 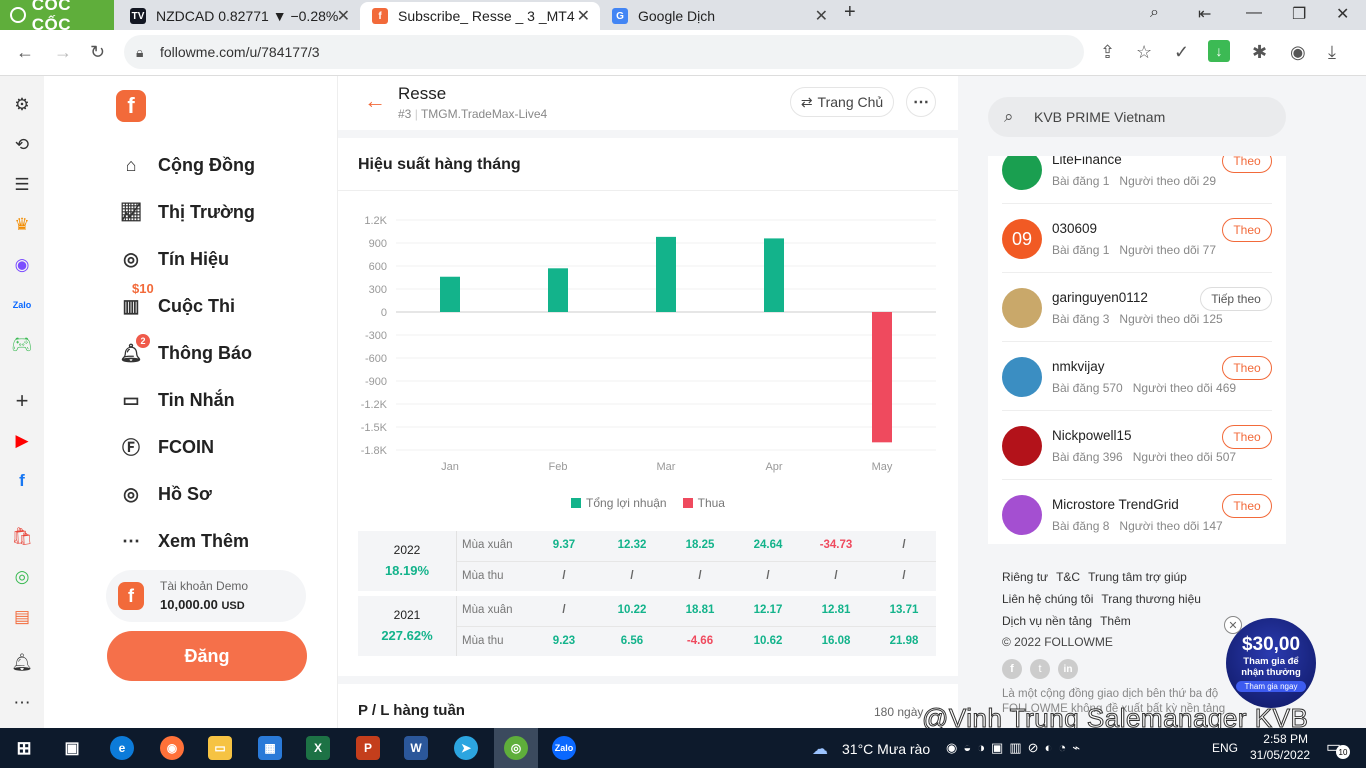 What do you see at coordinates (22, 184) in the screenshot?
I see `list-icon: ☰` at bounding box center [22, 184].